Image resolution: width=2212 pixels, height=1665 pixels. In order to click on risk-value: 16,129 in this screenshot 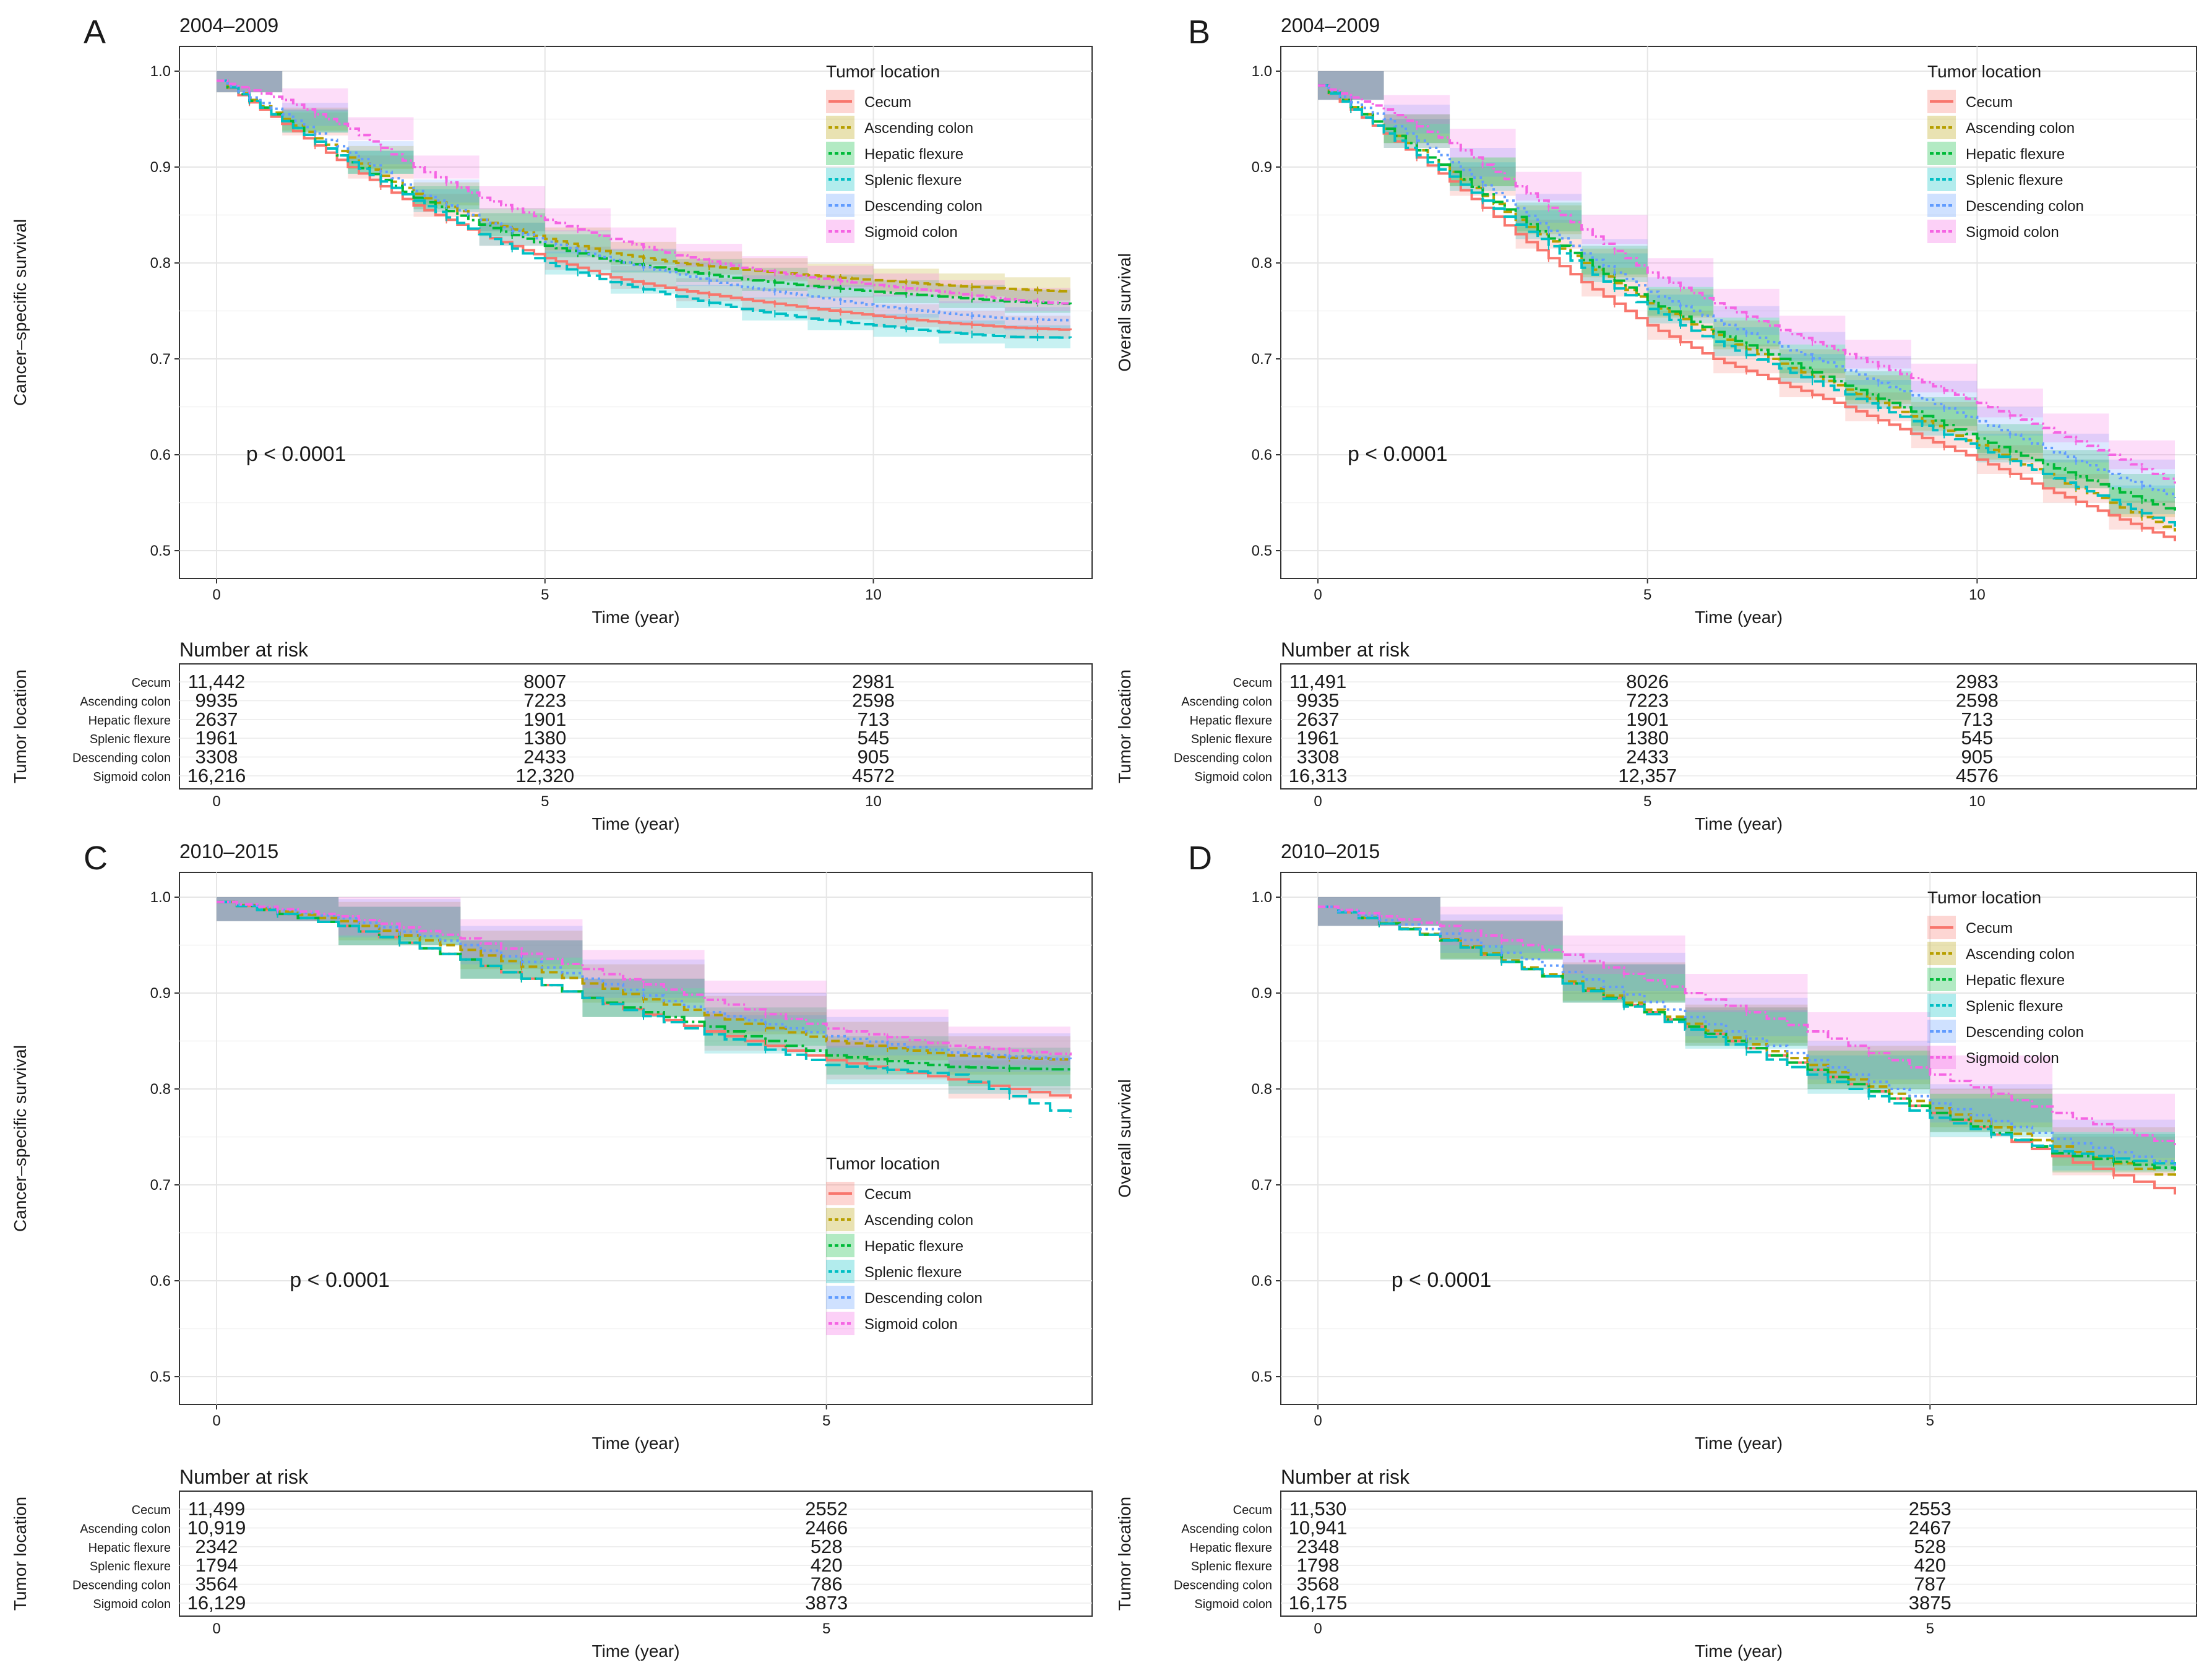, I will do `click(216, 1603)`.